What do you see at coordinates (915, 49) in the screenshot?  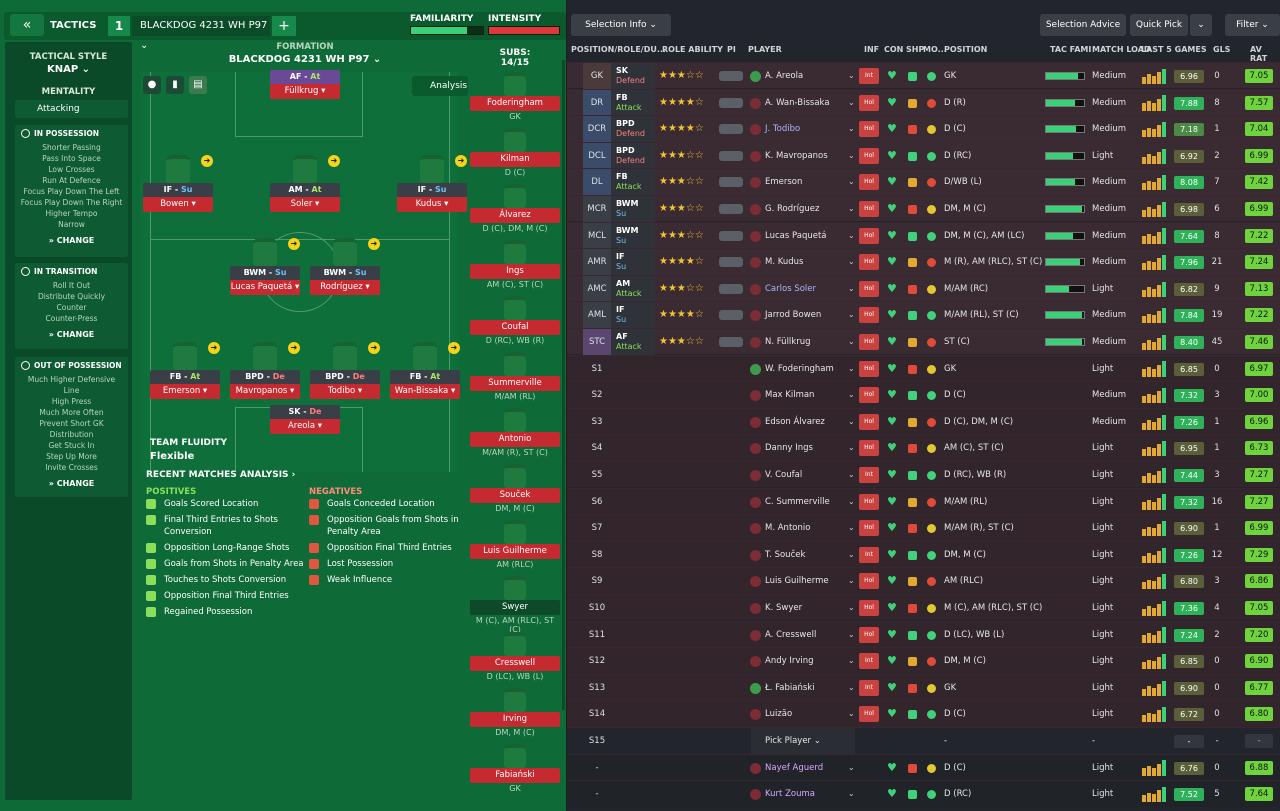 I see `col-shp: SHP` at bounding box center [915, 49].